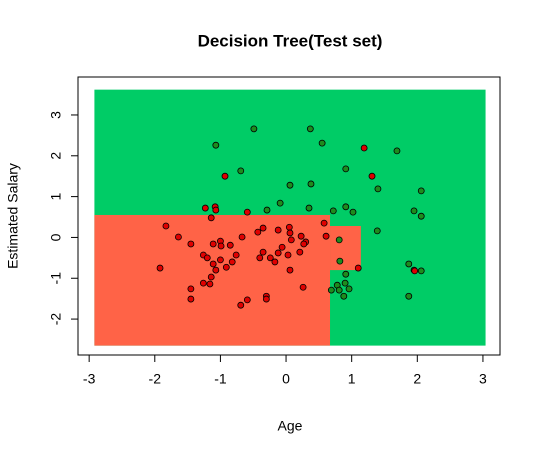 Image resolution: width=543 pixels, height=456 pixels. Describe the element at coordinates (13, 216) in the screenshot. I see `y-axis-label: Estimated Salary` at that location.